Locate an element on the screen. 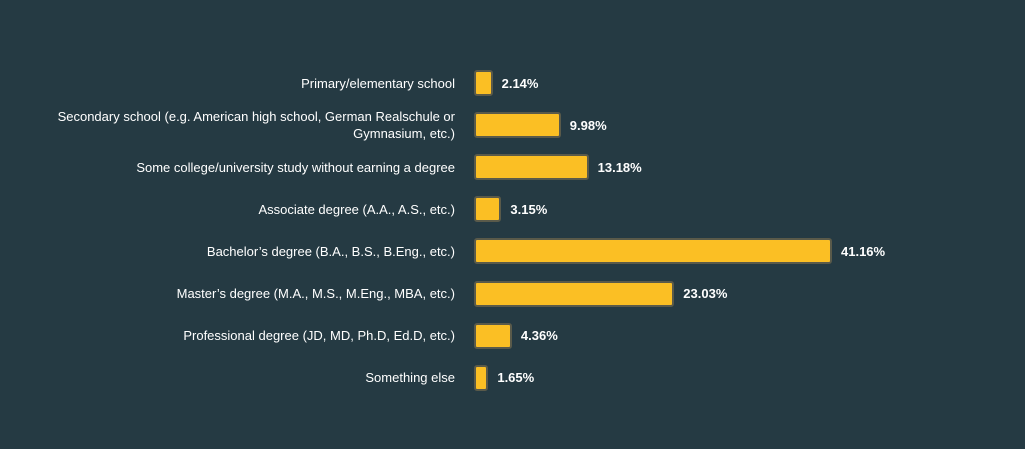 Image resolution: width=1025 pixels, height=449 pixels. category-label: Primary/elementary school is located at coordinates (378, 83).